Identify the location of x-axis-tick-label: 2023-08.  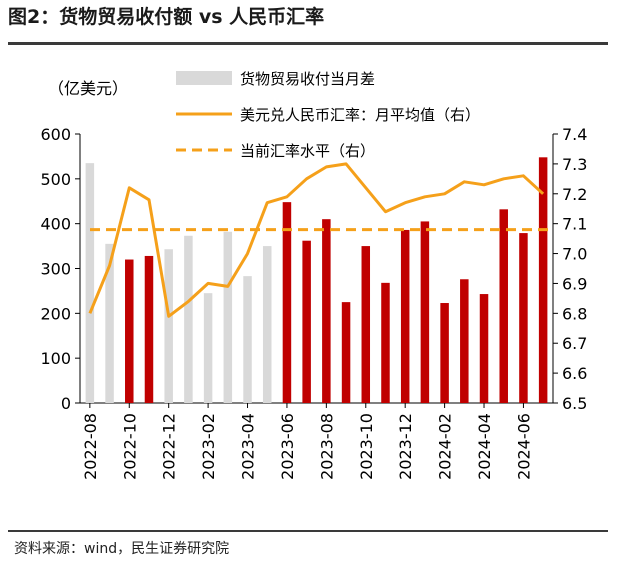
(326, 446).